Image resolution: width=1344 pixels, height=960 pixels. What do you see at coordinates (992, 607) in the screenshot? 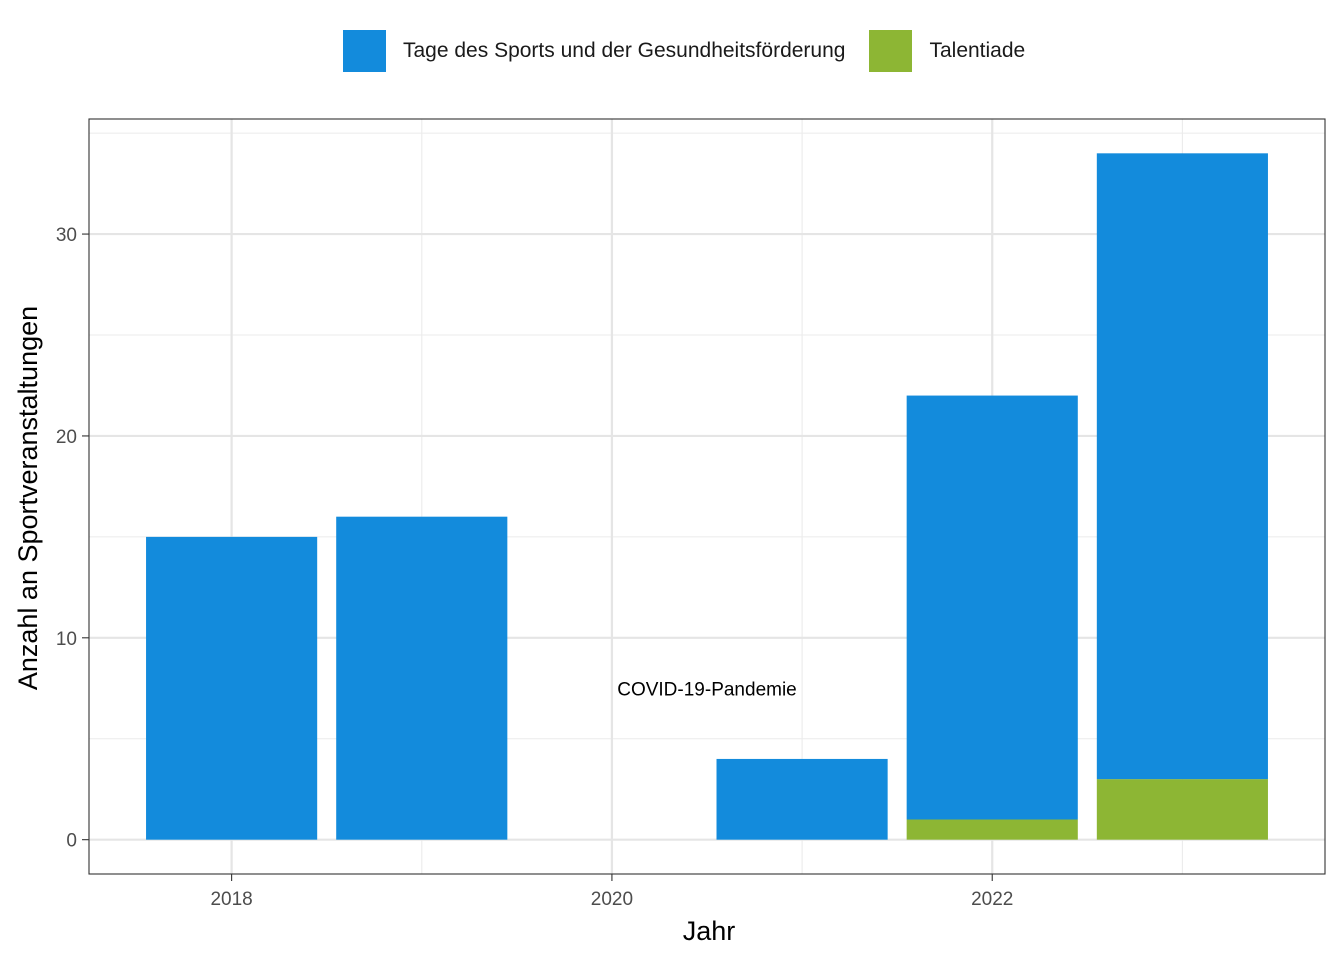
I see `bar-2022-tage-des-sports` at bounding box center [992, 607].